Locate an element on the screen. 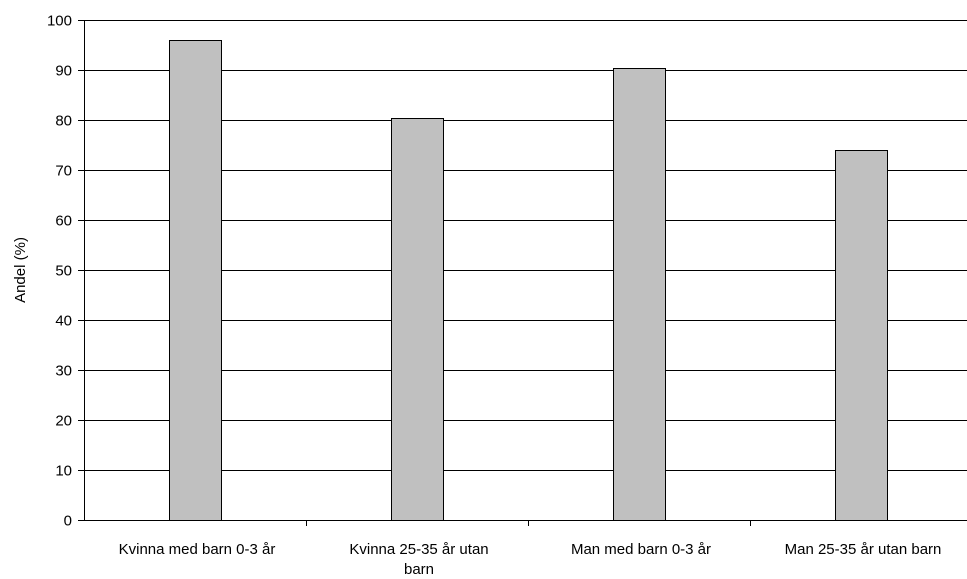  y-tick-label: 30 is located at coordinates (63, 371).